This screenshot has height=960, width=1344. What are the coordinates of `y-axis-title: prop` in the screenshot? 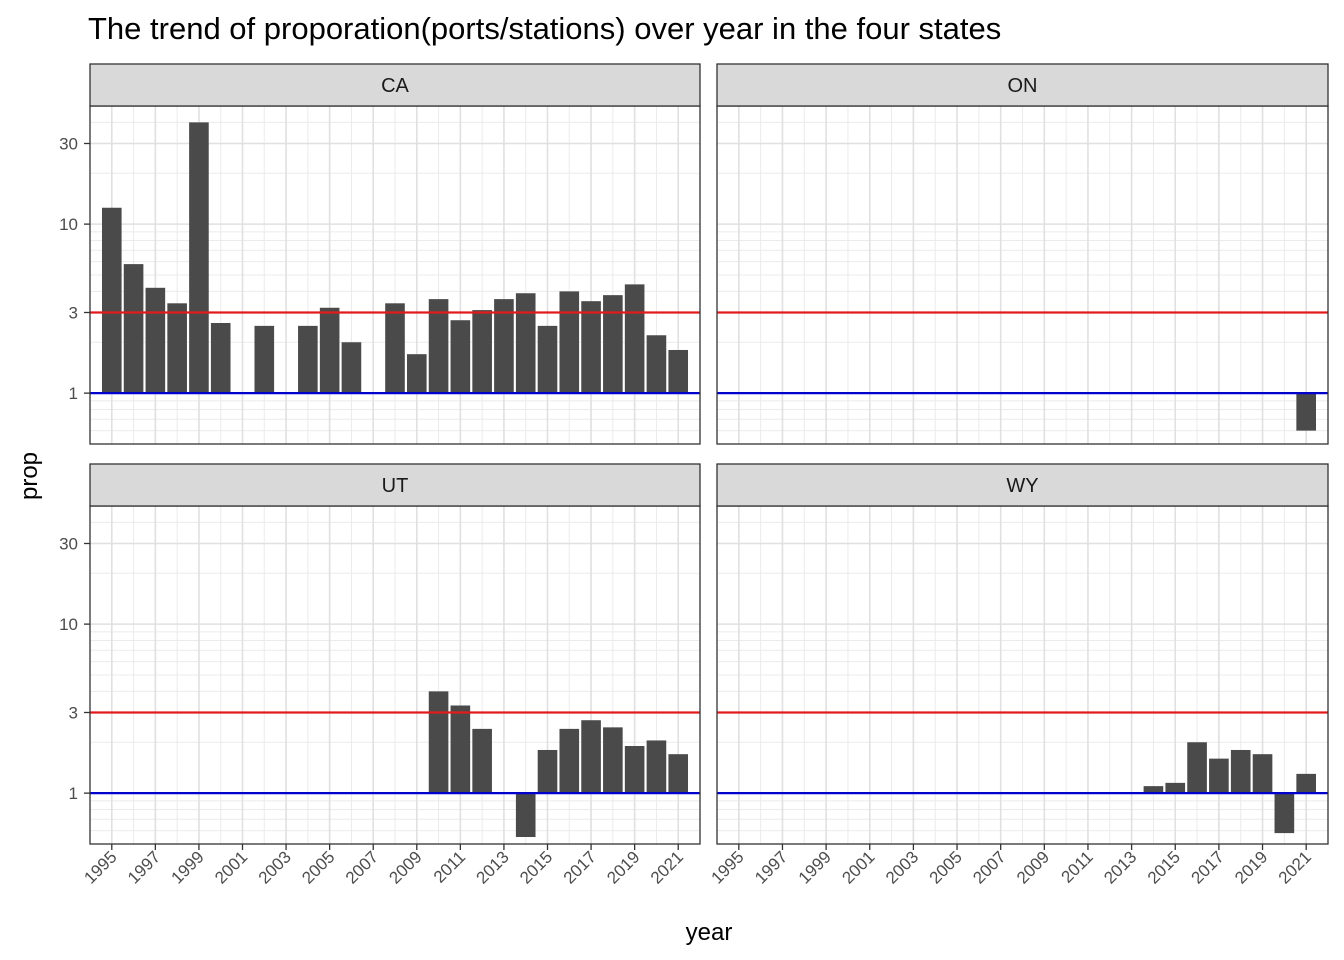 It's located at (29, 476).